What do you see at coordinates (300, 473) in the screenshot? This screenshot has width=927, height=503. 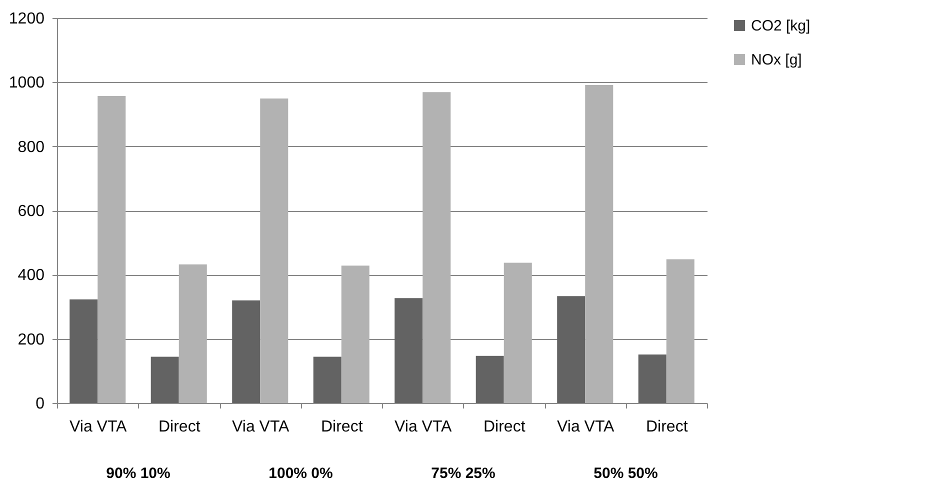 I see `text: 100% 0%` at bounding box center [300, 473].